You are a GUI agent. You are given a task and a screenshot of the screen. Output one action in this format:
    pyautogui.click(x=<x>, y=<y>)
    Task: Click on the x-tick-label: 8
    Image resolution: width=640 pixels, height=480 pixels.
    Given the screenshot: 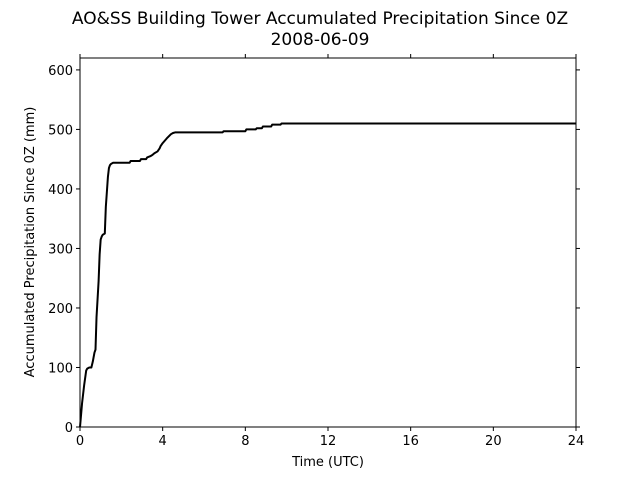 What is the action you would take?
    pyautogui.click(x=245, y=441)
    